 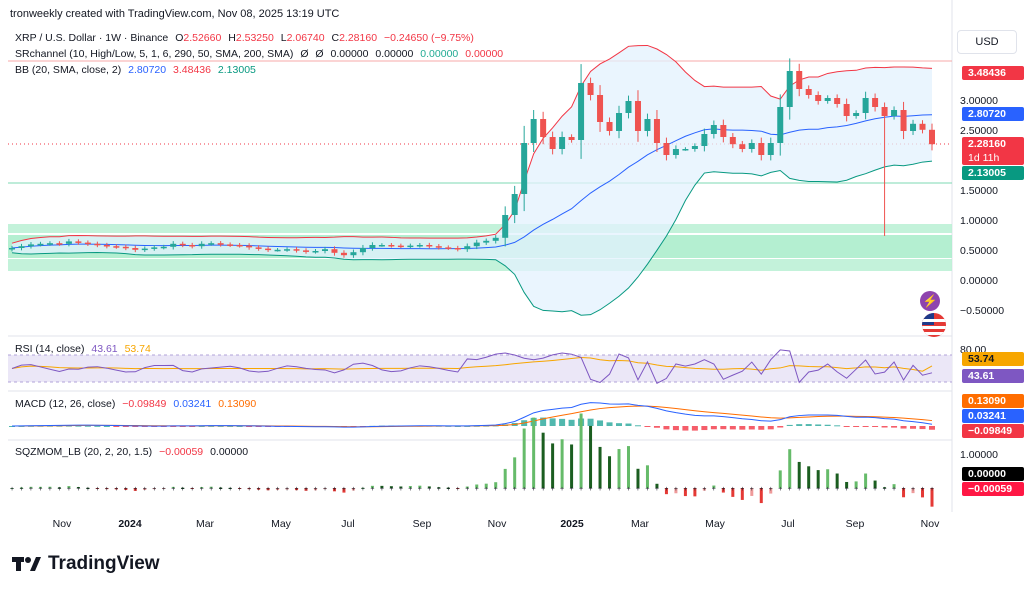 What do you see at coordinates (179, 38) in the screenshot?
I see `ohlc-o-label: O` at bounding box center [179, 38].